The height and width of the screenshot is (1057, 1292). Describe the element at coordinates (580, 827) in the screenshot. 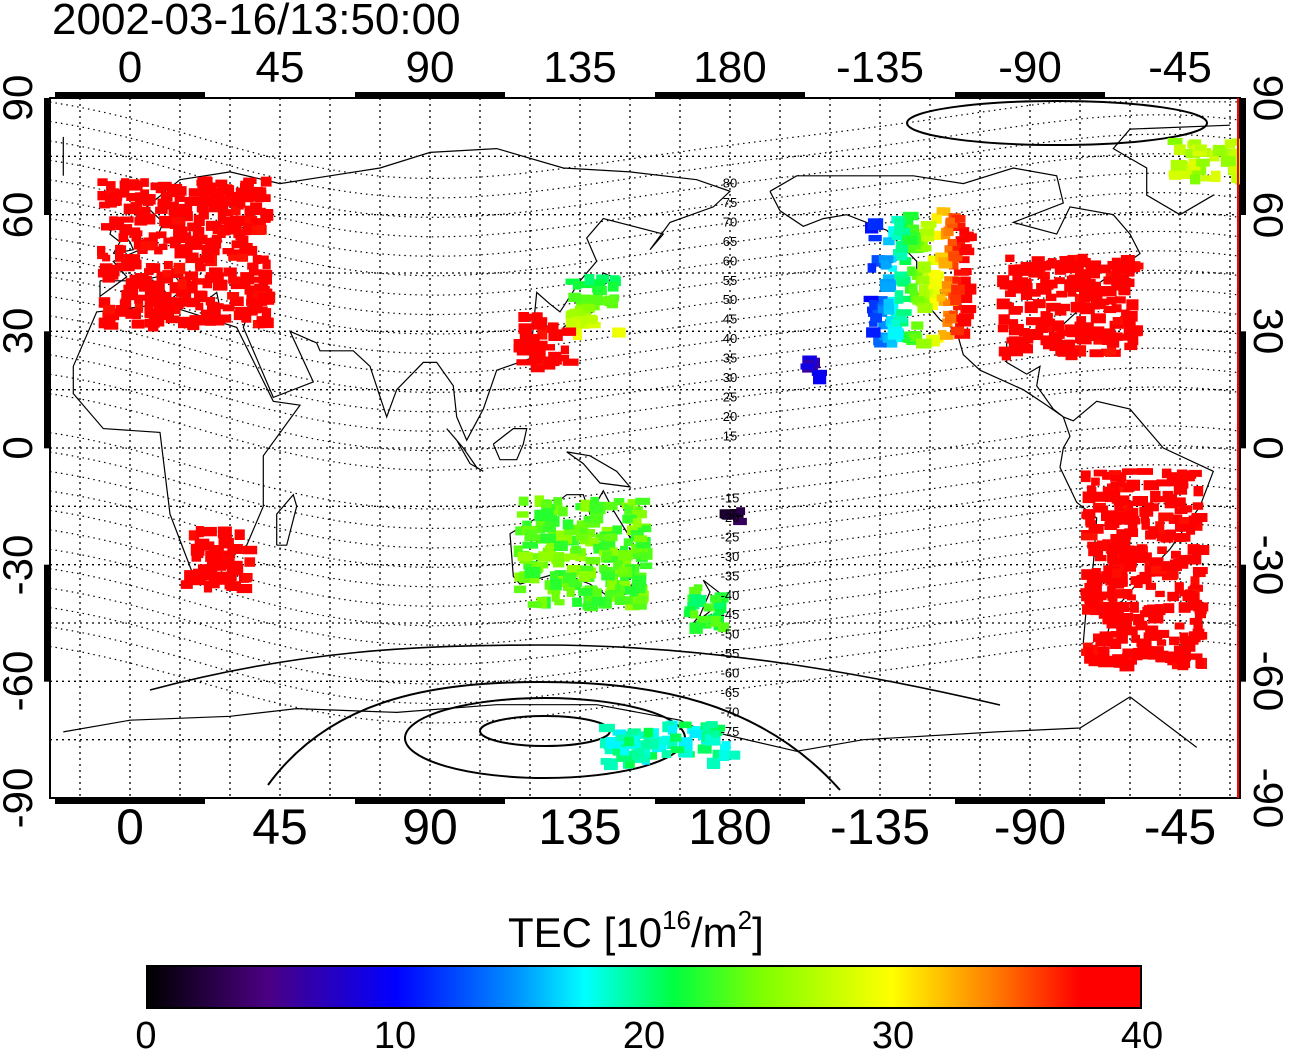

I see `longitude-label: 135` at that location.